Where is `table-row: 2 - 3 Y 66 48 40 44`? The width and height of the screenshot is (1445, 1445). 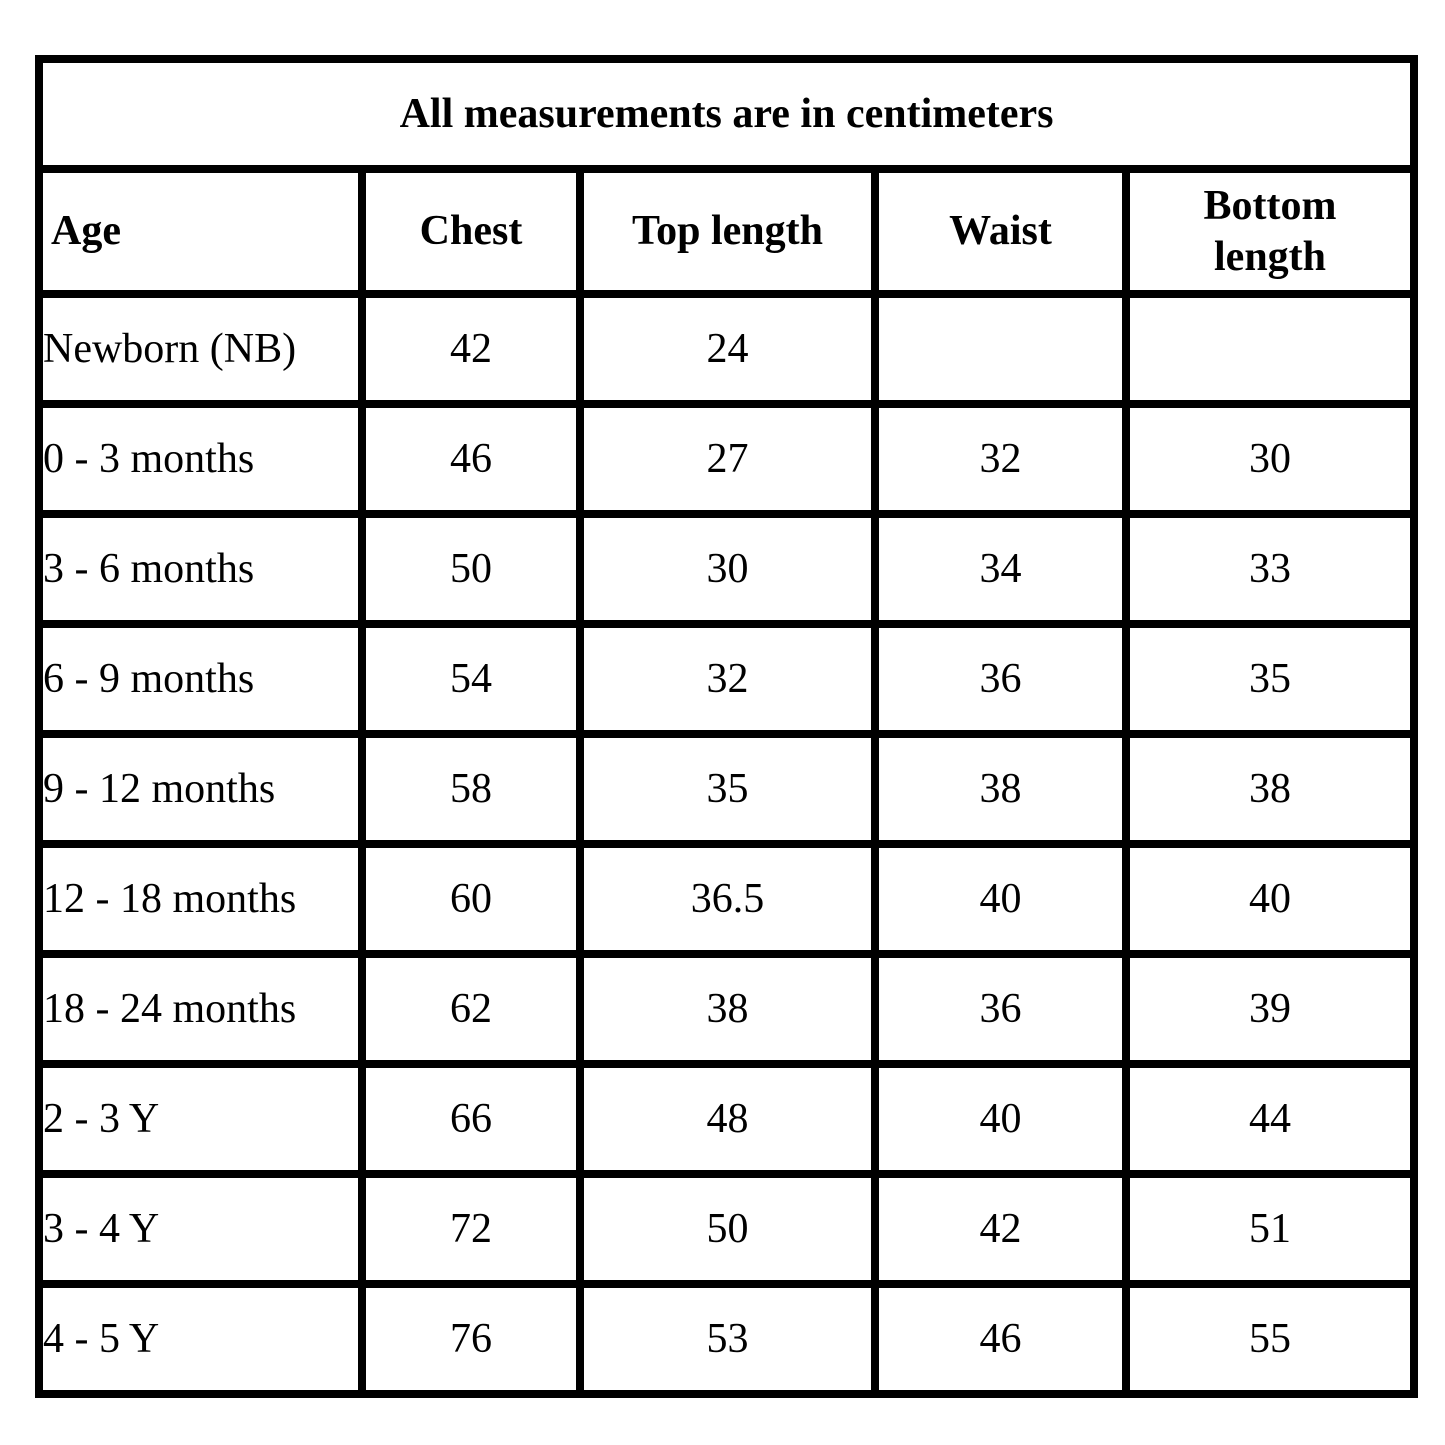 table-row: 2 - 3 Y 66 48 40 44 is located at coordinates (727, 1119).